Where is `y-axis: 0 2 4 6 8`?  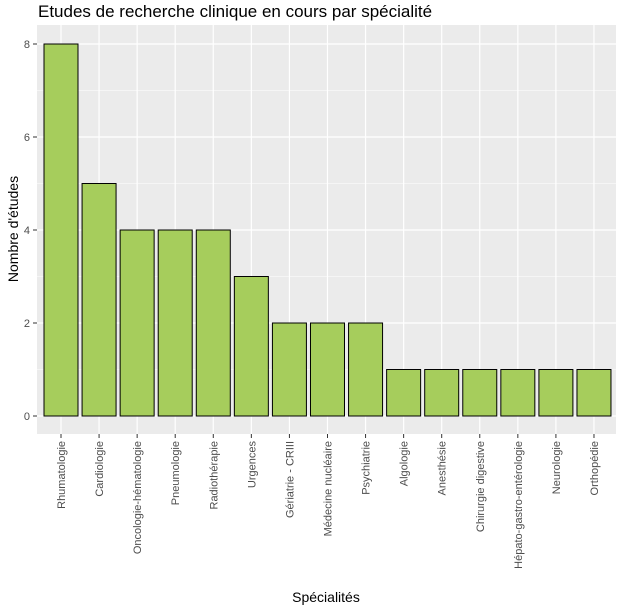 y-axis: 0 2 4 6 8 is located at coordinates (30, 231).